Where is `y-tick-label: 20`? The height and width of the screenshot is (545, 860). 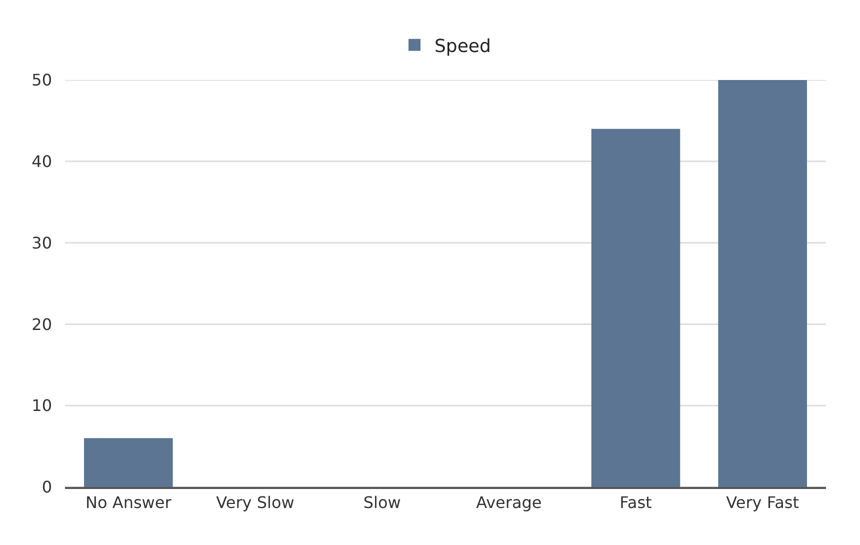
y-tick-label: 20 is located at coordinates (42, 324).